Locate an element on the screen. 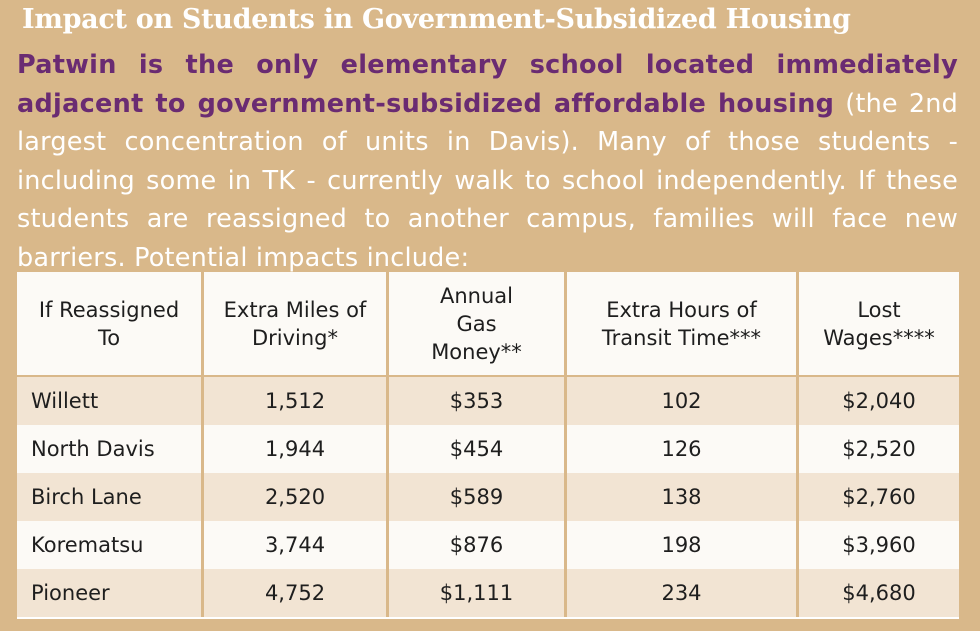 The height and width of the screenshot is (631, 980). cell-miles: 2,520 is located at coordinates (293, 497).